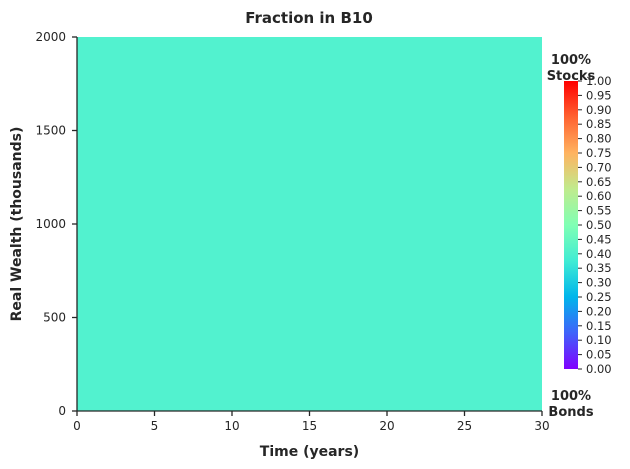 Image resolution: width=630 pixels, height=469 pixels. What do you see at coordinates (77, 426) in the screenshot?
I see `x-tick-label: 0` at bounding box center [77, 426].